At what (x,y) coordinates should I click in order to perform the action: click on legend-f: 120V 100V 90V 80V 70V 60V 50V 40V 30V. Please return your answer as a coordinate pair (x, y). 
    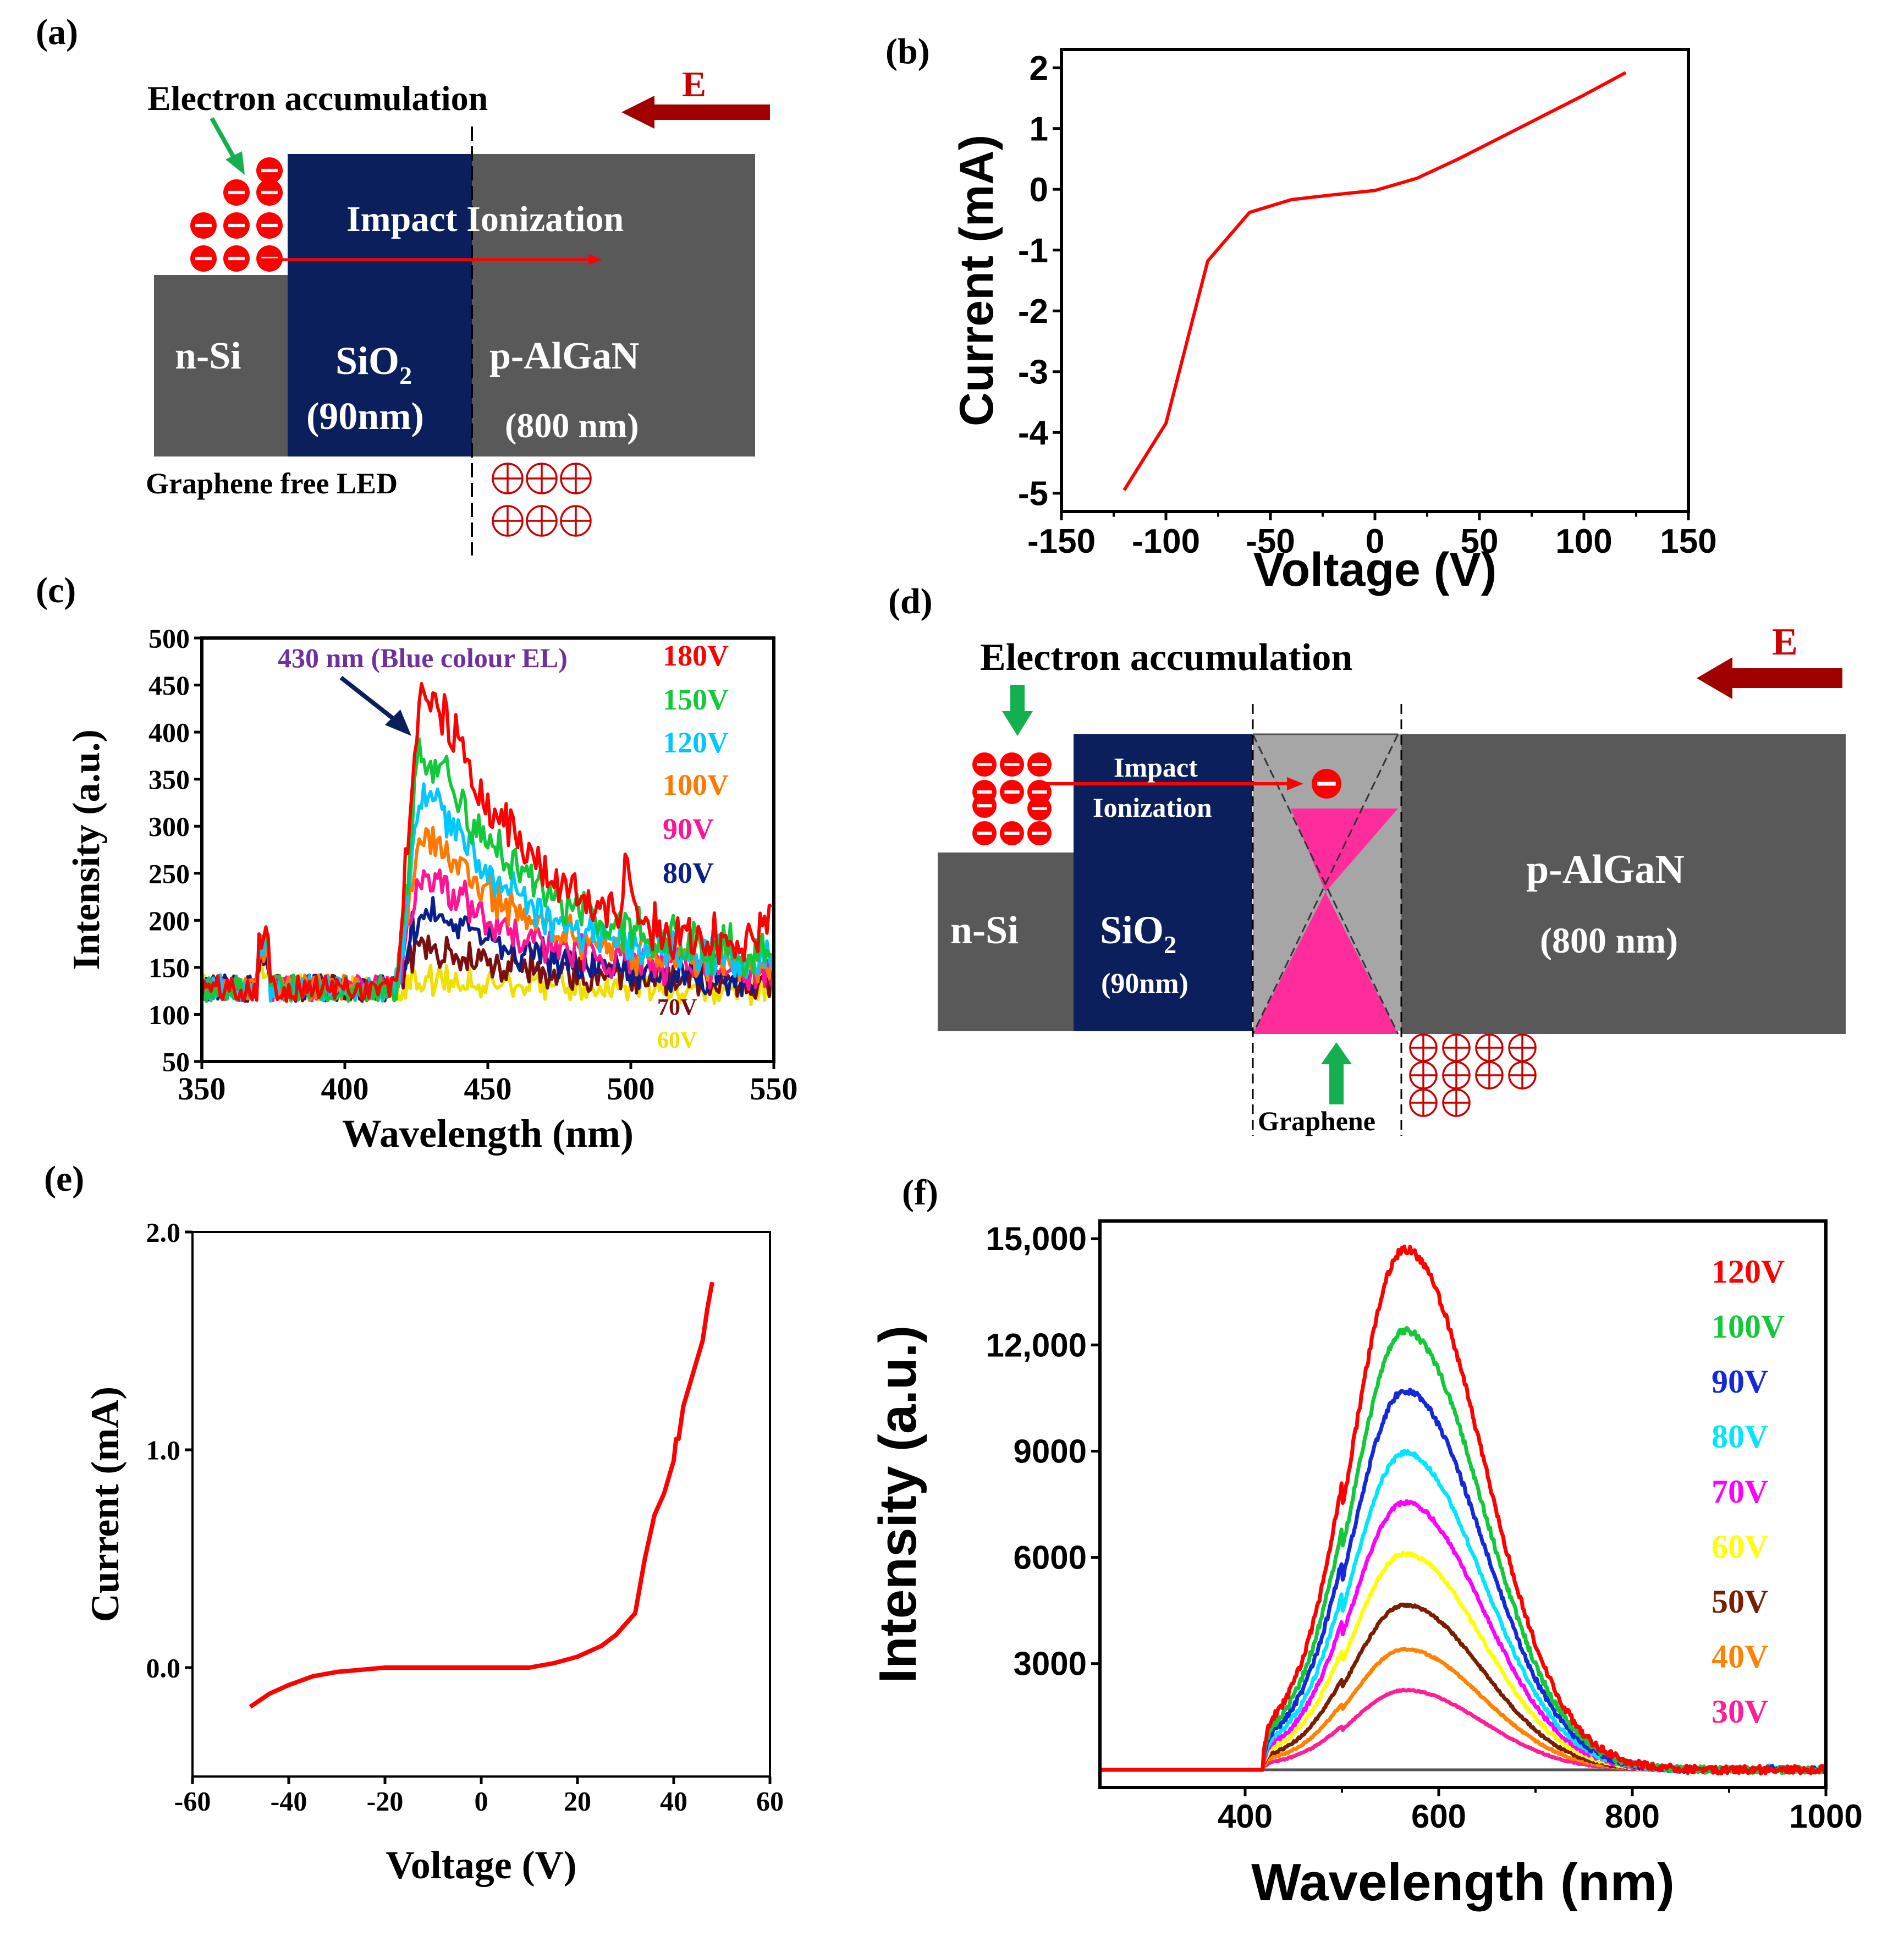
    Looking at the image, I should click on (1748, 1491).